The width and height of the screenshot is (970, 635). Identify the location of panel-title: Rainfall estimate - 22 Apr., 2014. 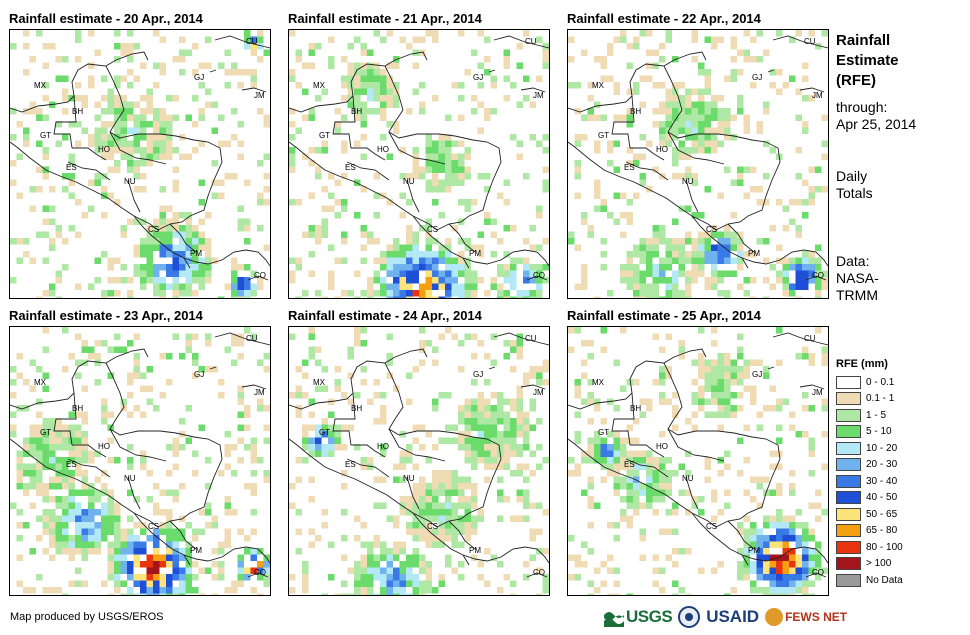
(664, 18).